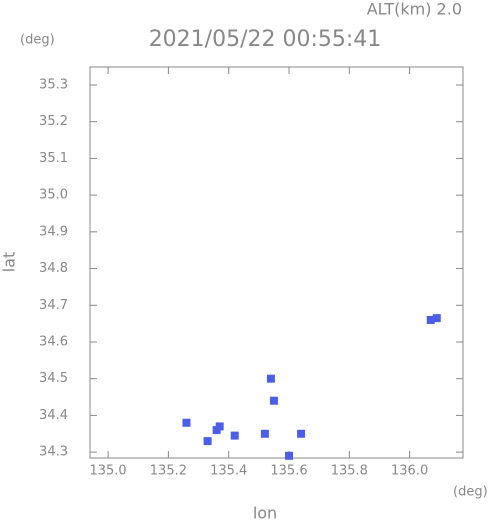  I want to click on y-tick-label: 35.3, so click(53, 84).